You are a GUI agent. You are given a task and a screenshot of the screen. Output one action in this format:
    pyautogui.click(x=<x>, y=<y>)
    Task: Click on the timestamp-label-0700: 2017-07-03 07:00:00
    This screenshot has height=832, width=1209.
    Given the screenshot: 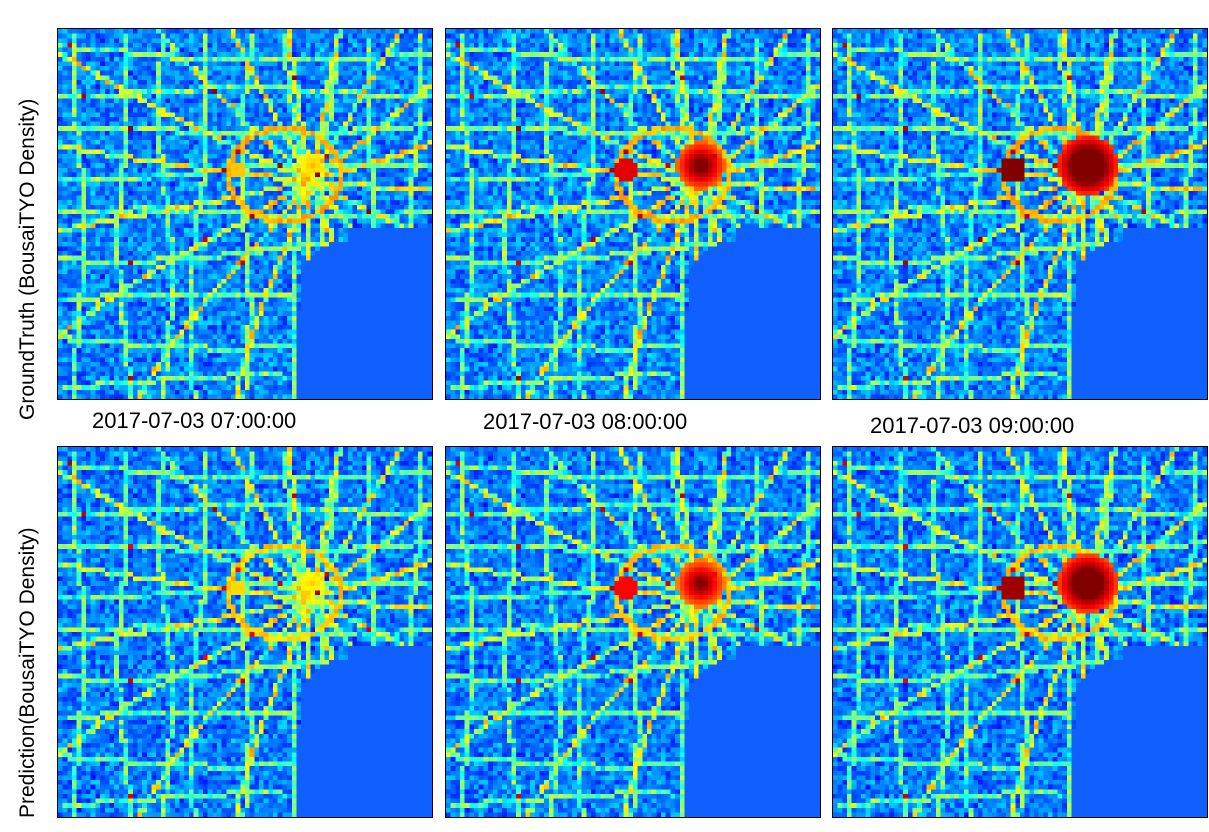 What is the action you would take?
    pyautogui.click(x=194, y=420)
    